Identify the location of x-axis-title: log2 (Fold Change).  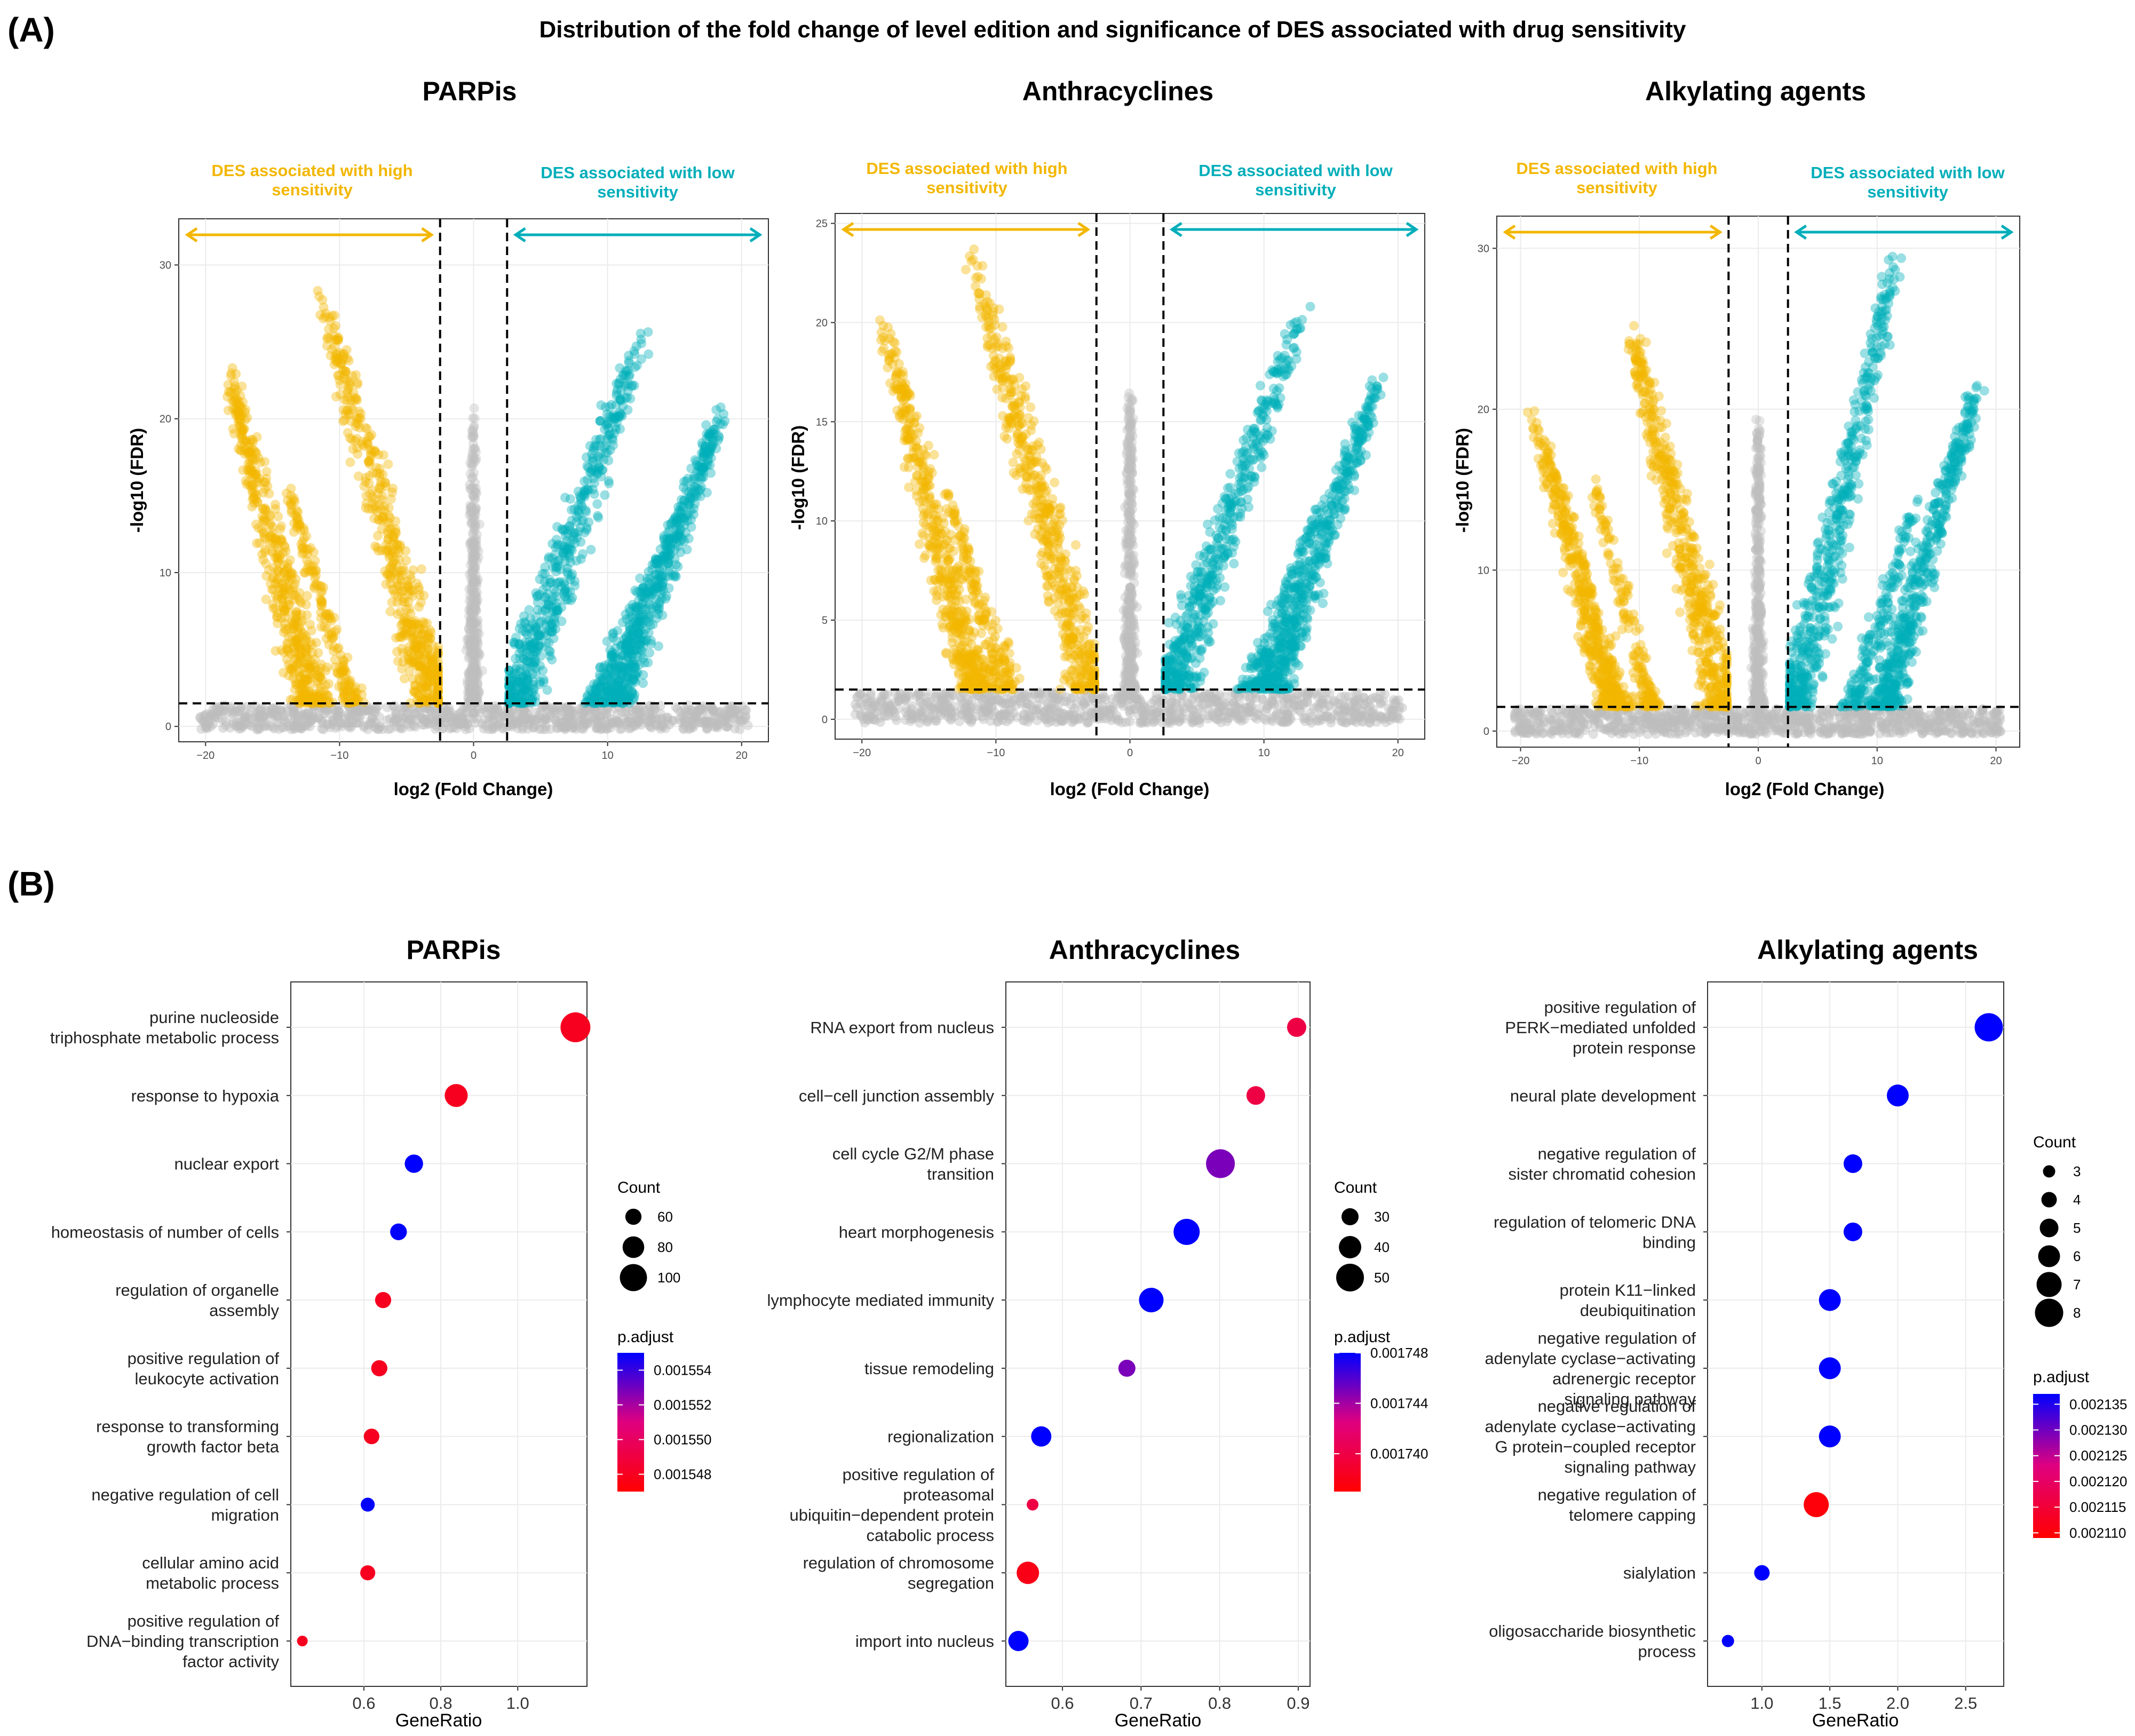
(473, 789).